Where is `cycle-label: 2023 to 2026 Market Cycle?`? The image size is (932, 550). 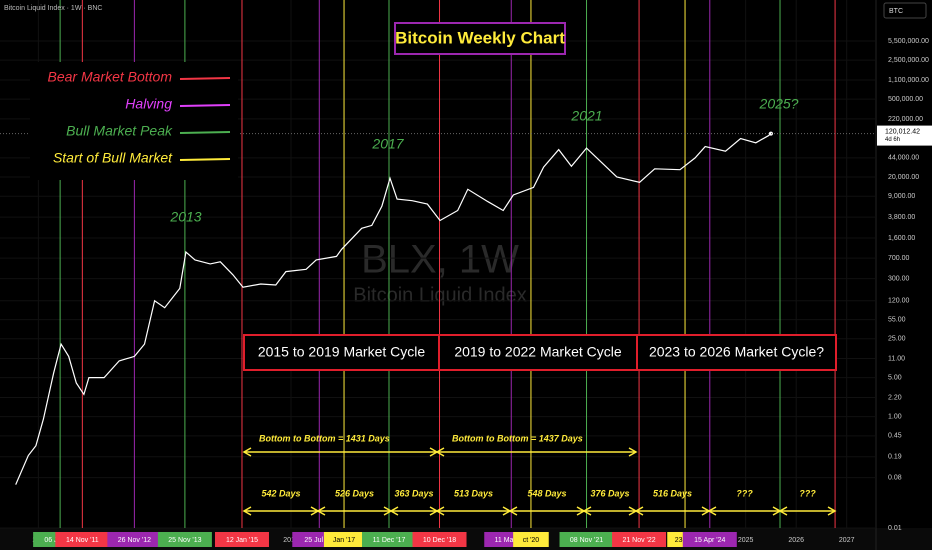
cycle-label: 2023 to 2026 Market Cycle? is located at coordinates (736, 352).